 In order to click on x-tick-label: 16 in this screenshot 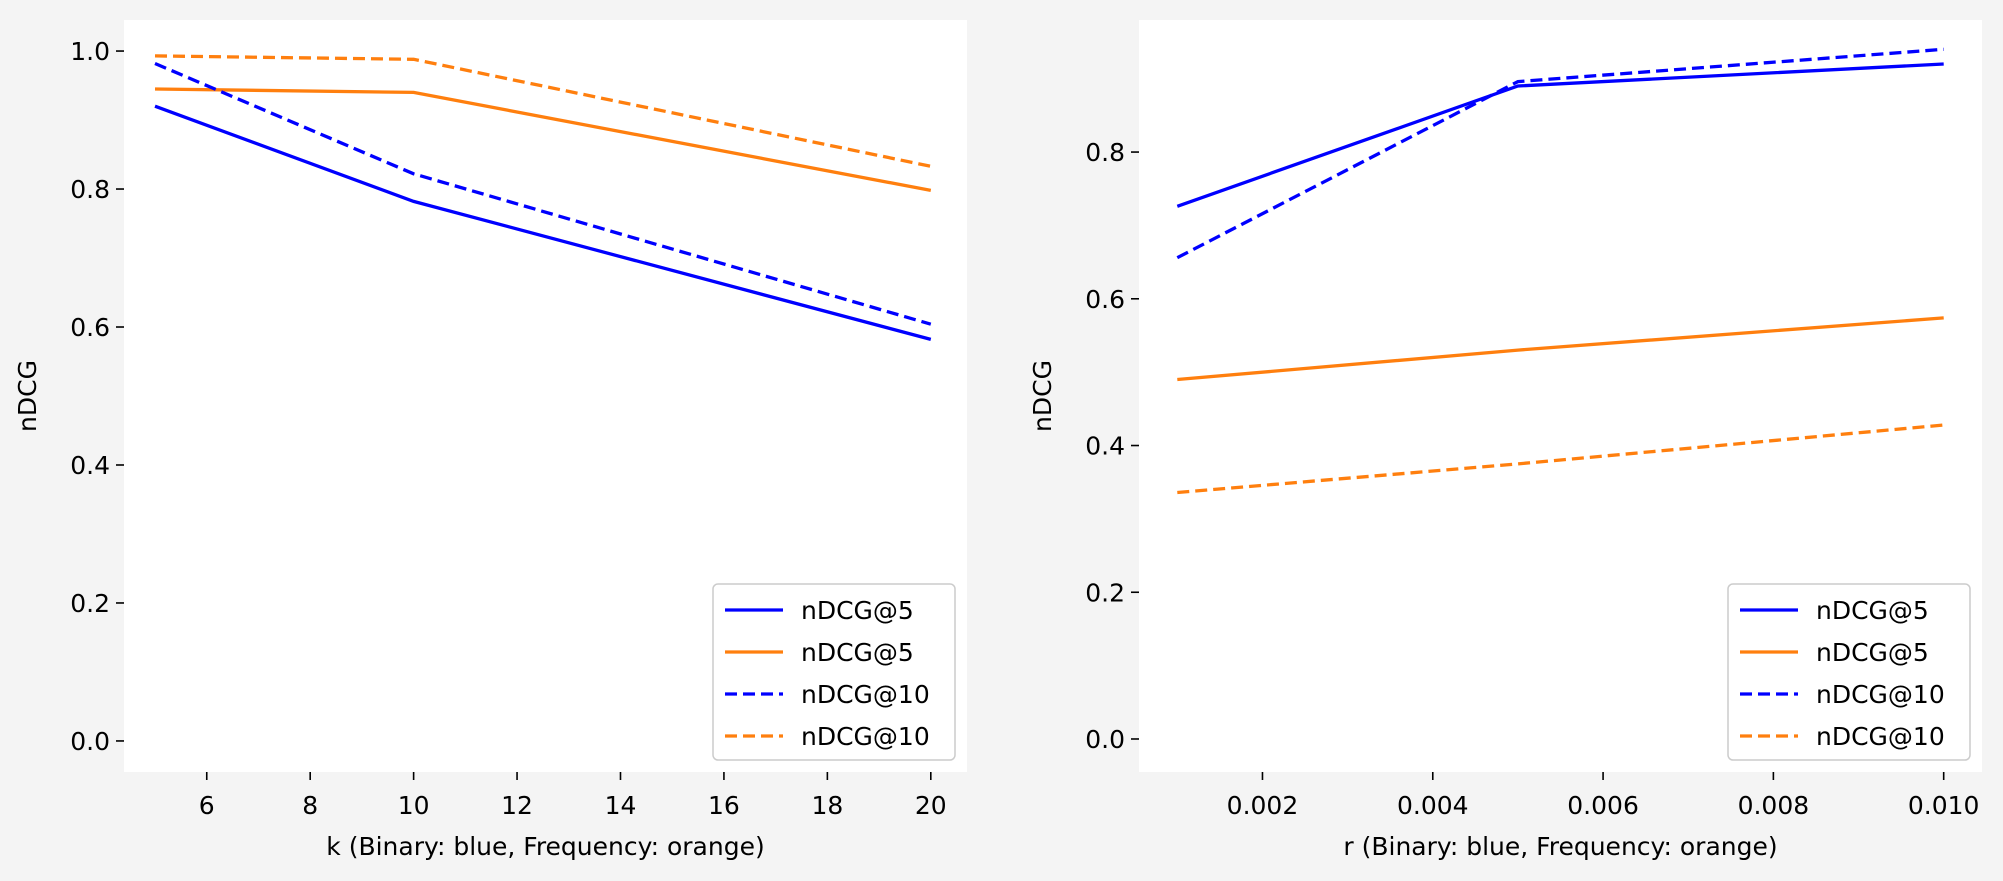, I will do `click(724, 805)`.